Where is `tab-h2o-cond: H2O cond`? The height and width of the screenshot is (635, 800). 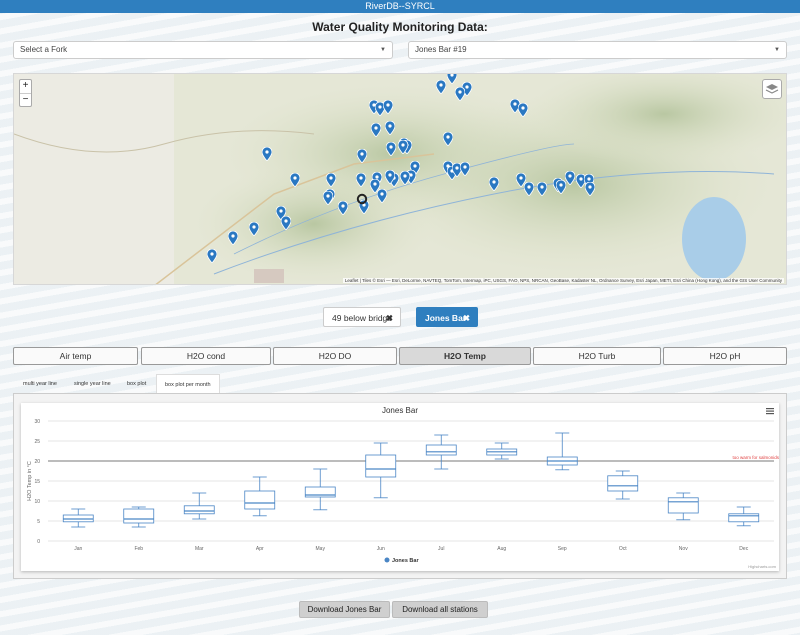
tab-h2o-cond: H2O cond is located at coordinates (206, 356).